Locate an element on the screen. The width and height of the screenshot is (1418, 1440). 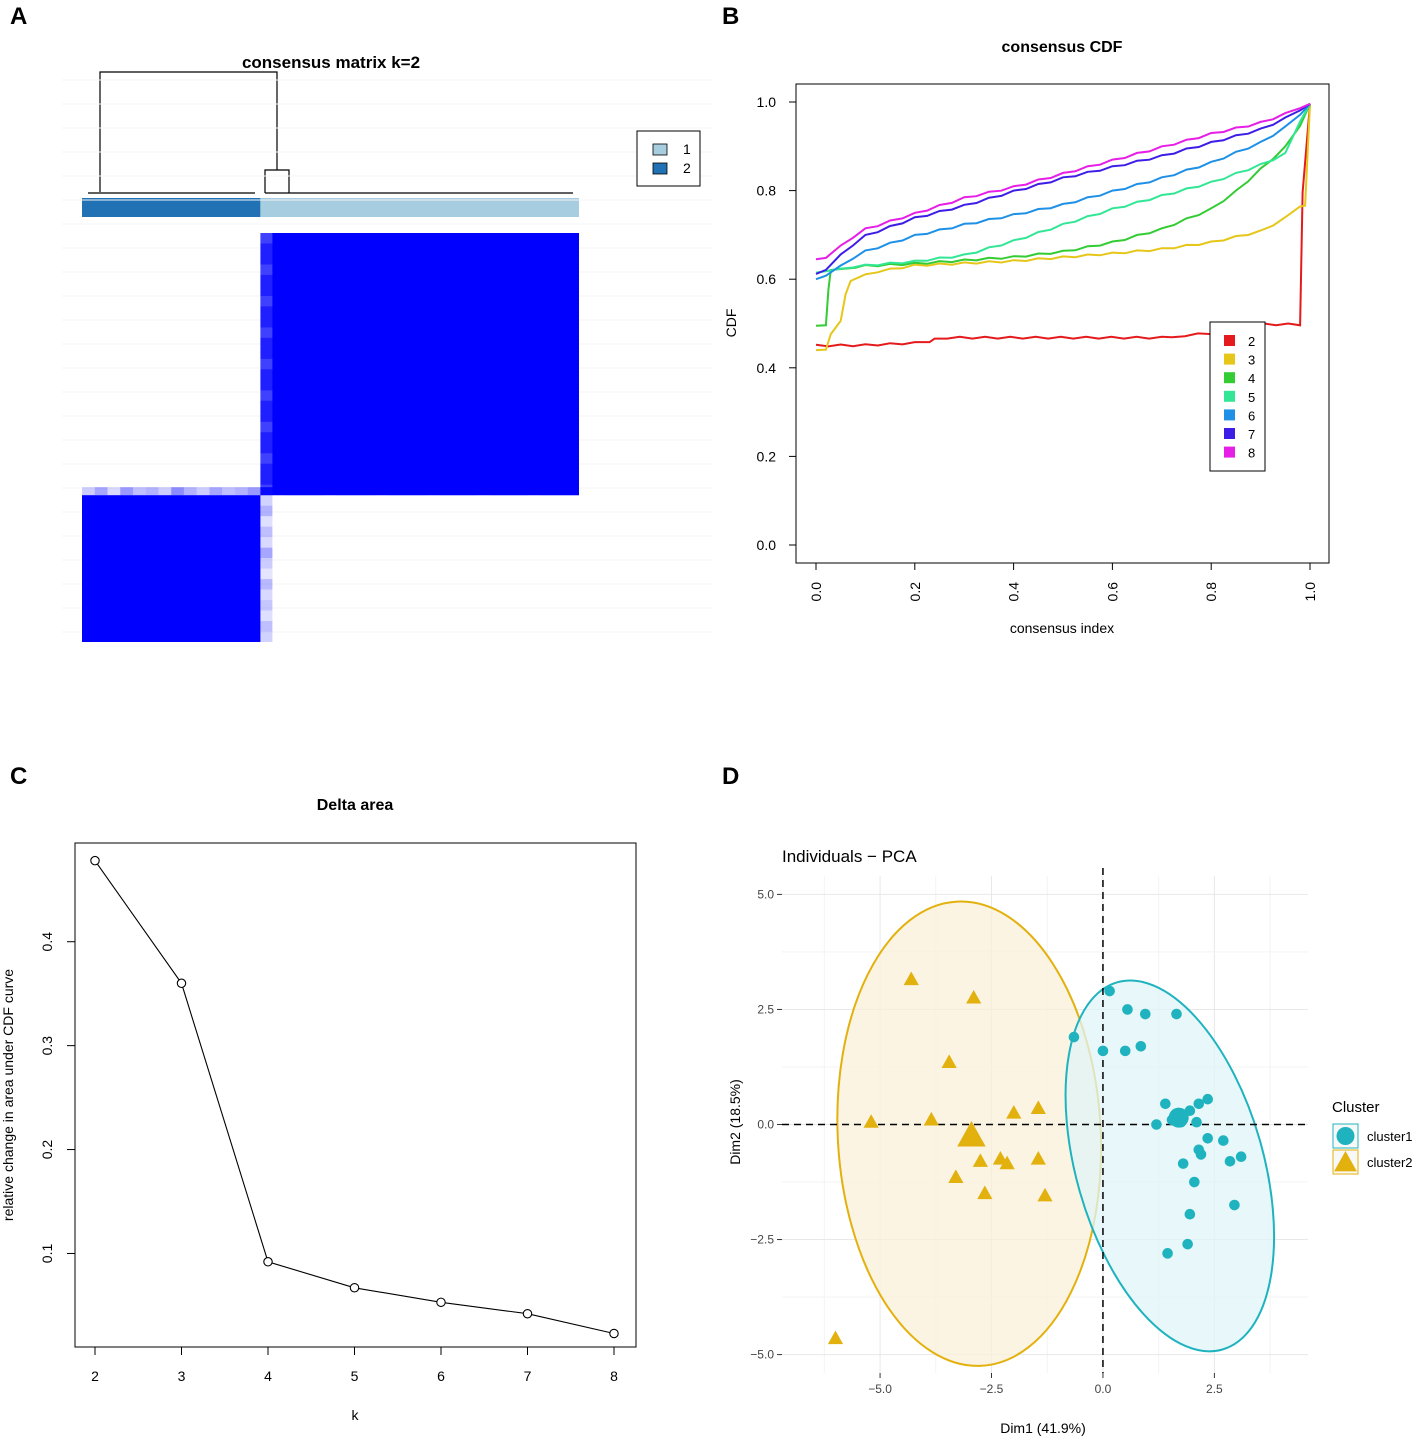
y-tick-label: −2.5 is located at coordinates (762, 1240).